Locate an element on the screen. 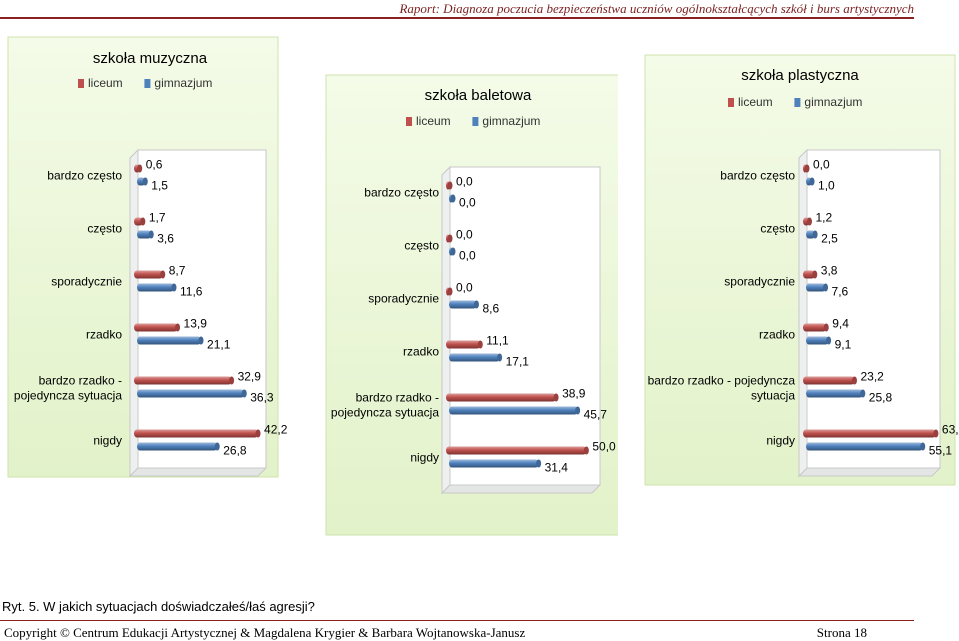  data-label-liceum: 42,2 is located at coordinates (276, 430).